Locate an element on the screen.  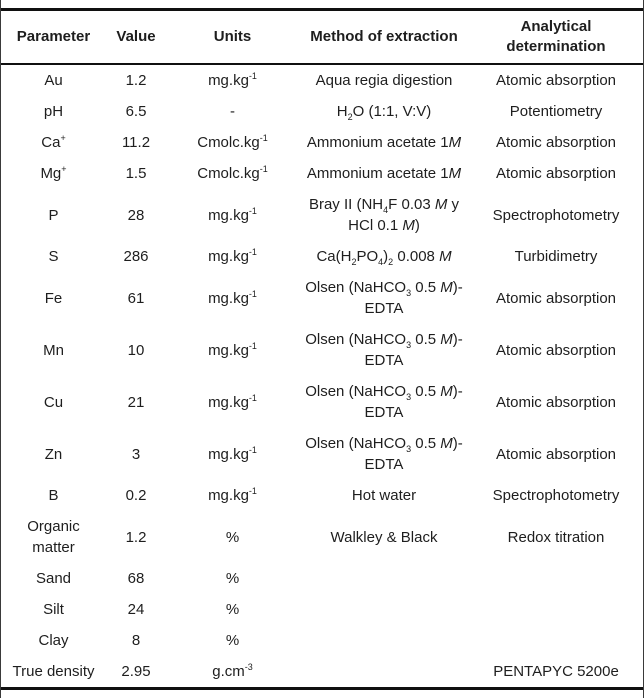
cell-parameter: S is located at coordinates (53, 256).